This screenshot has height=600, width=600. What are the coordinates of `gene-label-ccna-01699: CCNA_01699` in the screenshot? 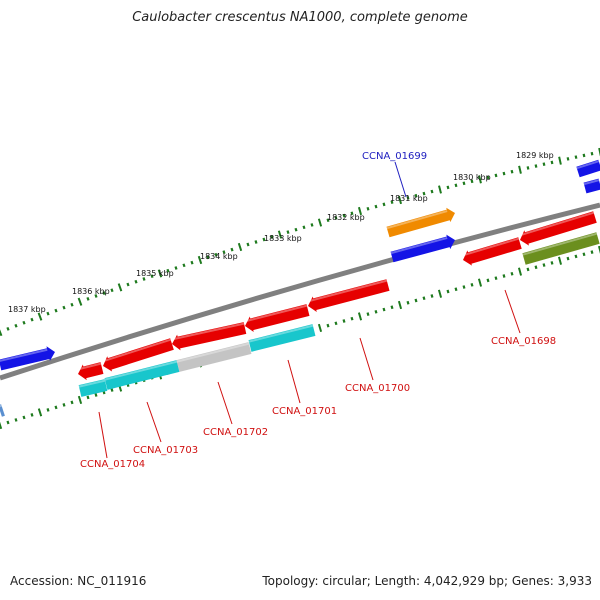 It's located at (394, 156).